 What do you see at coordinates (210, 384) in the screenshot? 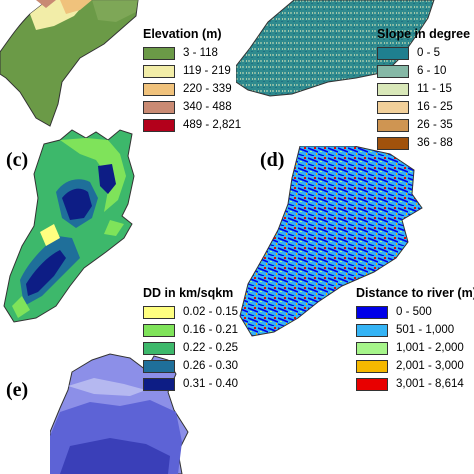
I see `legend-label: 0.31 - 0.40` at bounding box center [210, 384].